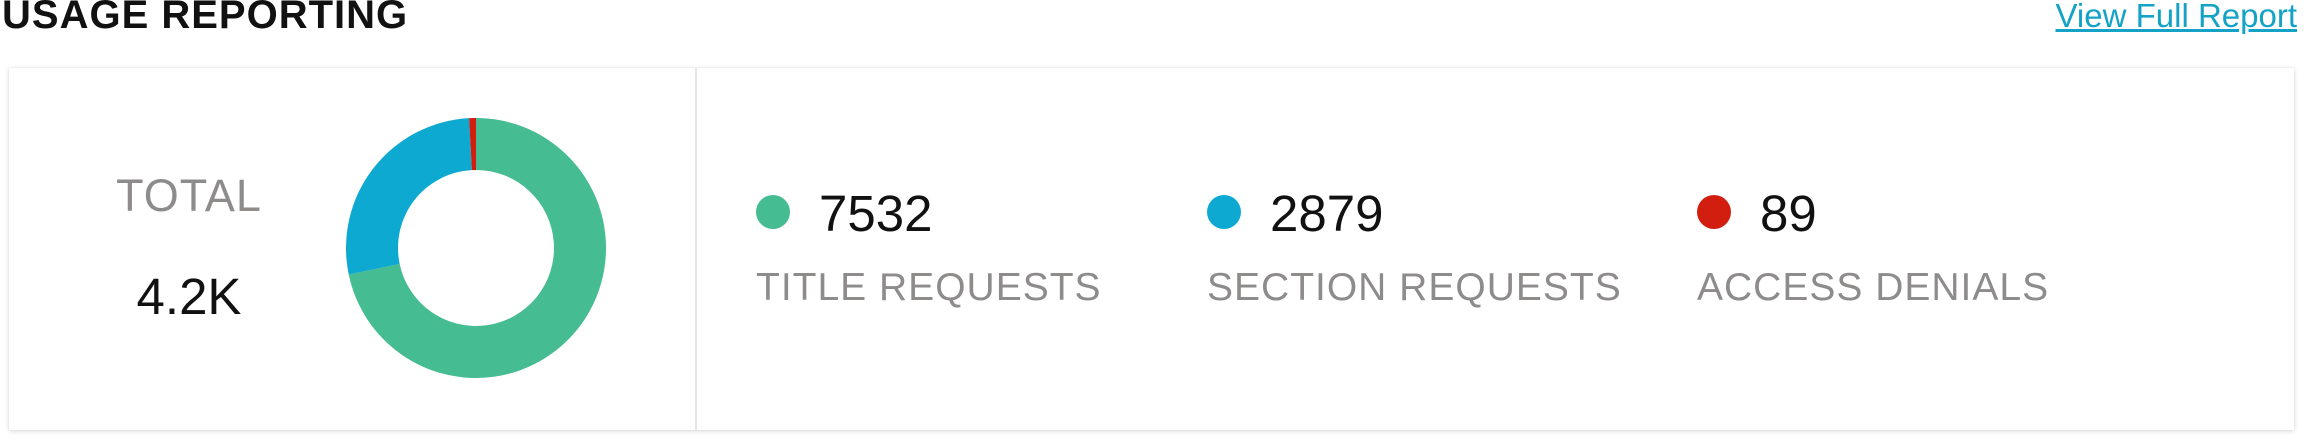 The height and width of the screenshot is (444, 2307). I want to click on access-denials-value: 89, so click(1788, 213).